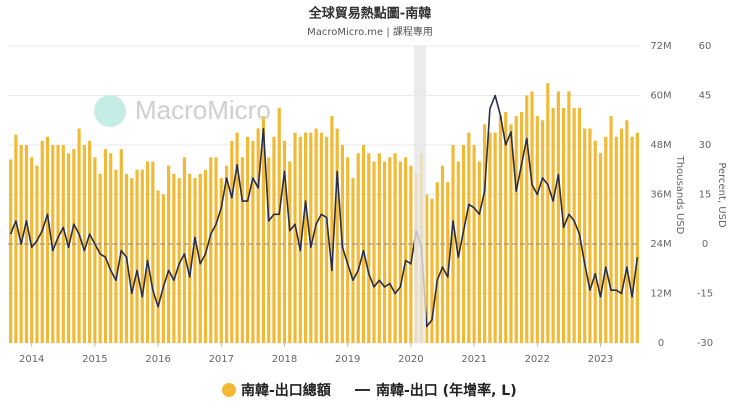 The height and width of the screenshot is (416, 740). I want to click on y-tick-label: 36M, so click(660, 195).